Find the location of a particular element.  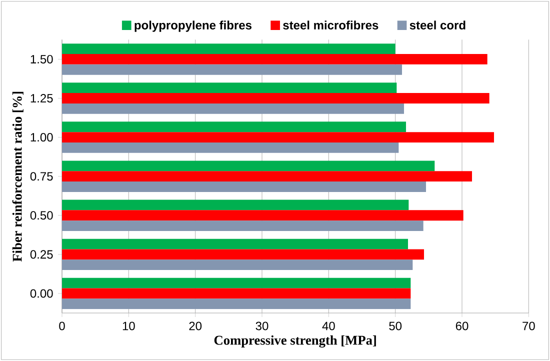

x-tick-label: 20 is located at coordinates (195, 326).